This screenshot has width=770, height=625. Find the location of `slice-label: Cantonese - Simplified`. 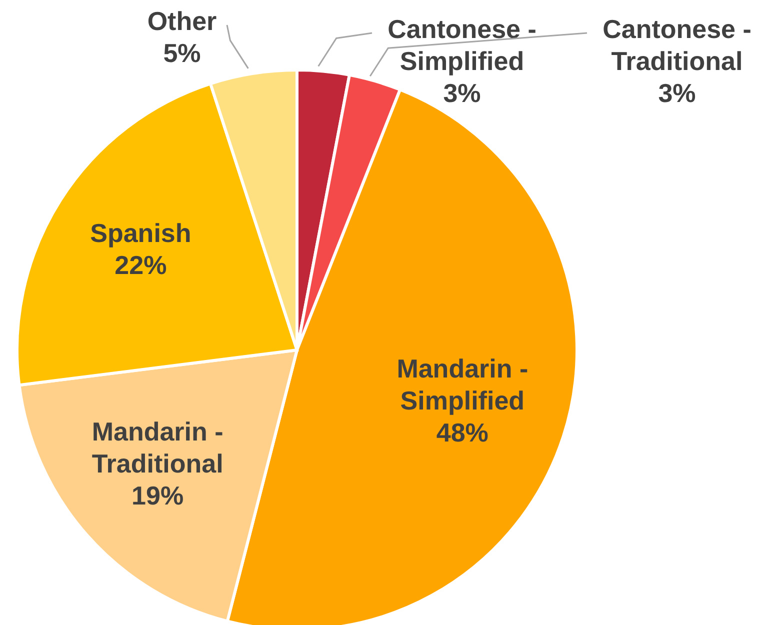

slice-label: Cantonese - Simplified is located at coordinates (462, 45).